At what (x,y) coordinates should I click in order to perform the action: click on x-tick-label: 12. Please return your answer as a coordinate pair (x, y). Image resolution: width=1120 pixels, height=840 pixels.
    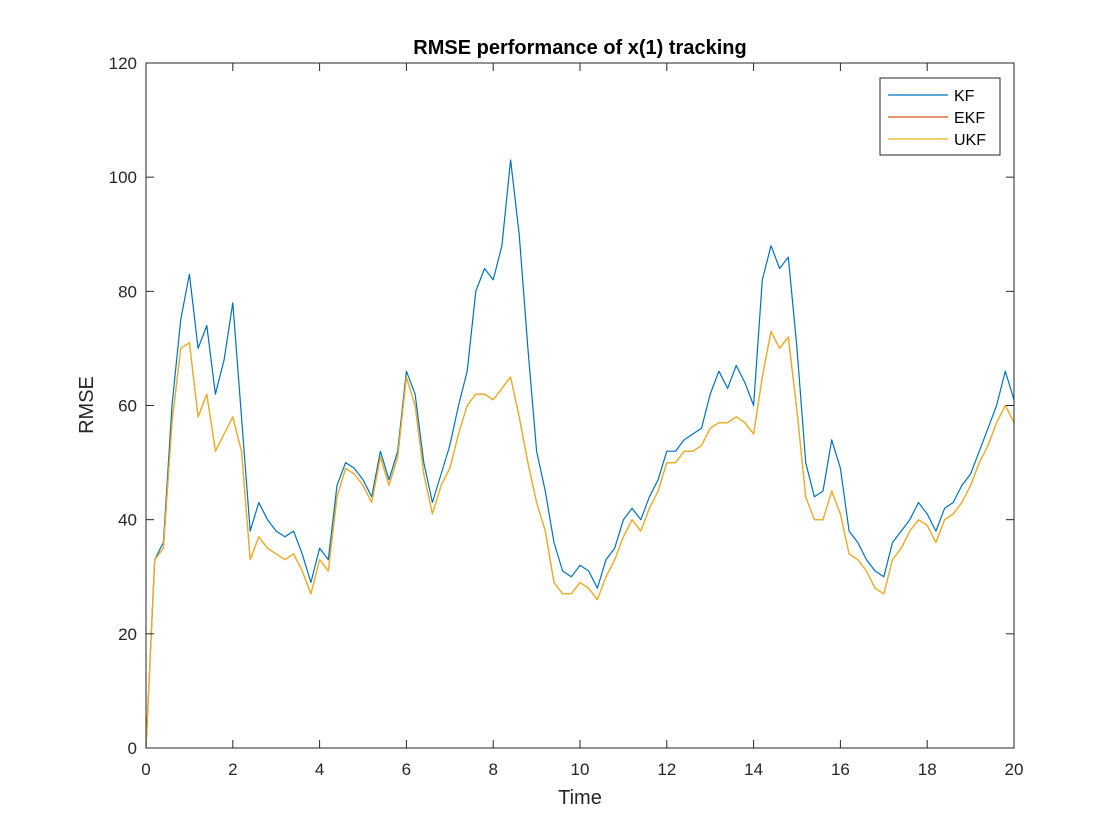
    Looking at the image, I should click on (666, 769).